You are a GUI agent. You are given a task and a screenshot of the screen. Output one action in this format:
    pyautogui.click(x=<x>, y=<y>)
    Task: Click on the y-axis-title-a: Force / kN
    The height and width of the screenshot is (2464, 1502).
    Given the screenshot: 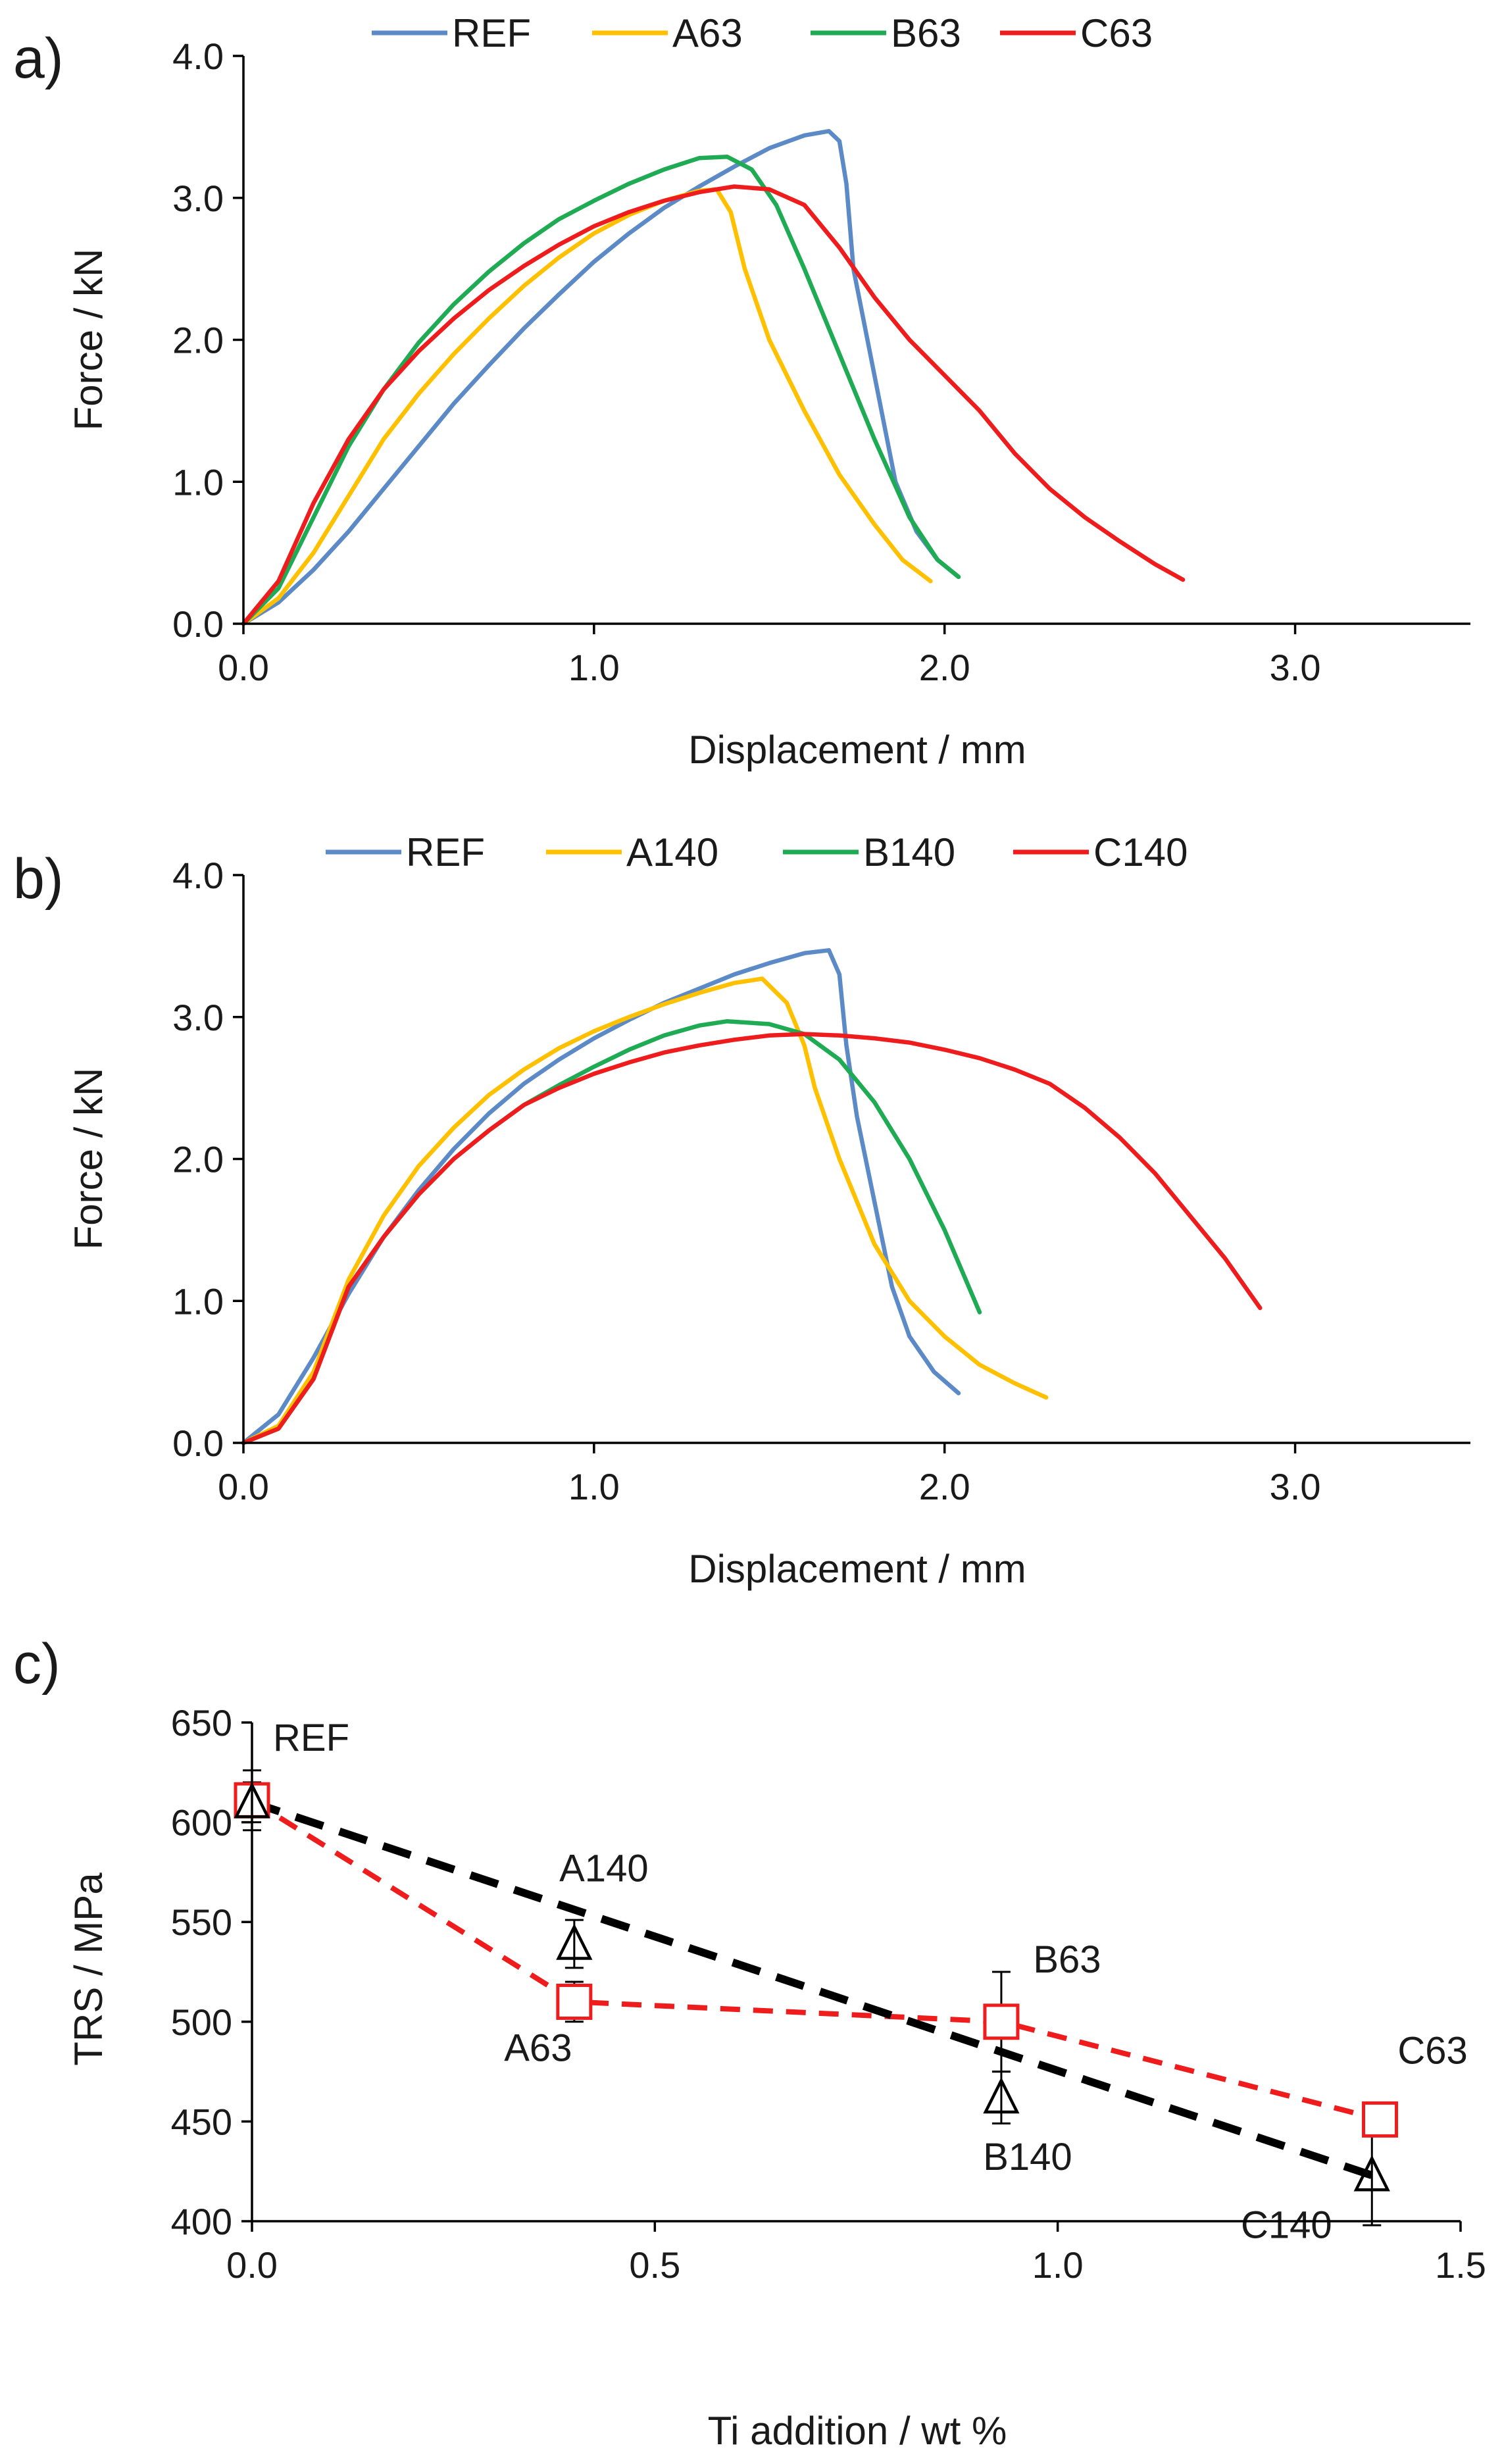 What is the action you would take?
    pyautogui.click(x=89, y=340)
    